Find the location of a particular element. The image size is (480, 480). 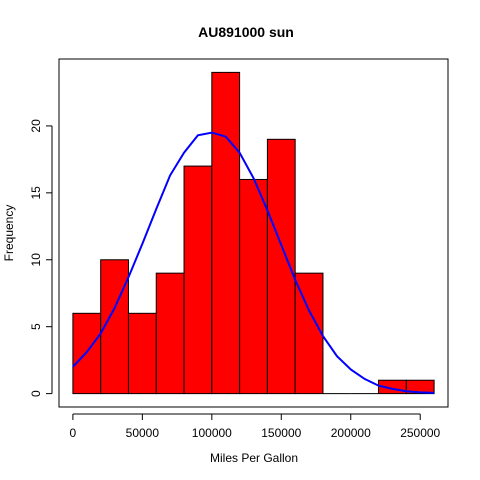

y-axis-label: Frequency is located at coordinates (9, 233).